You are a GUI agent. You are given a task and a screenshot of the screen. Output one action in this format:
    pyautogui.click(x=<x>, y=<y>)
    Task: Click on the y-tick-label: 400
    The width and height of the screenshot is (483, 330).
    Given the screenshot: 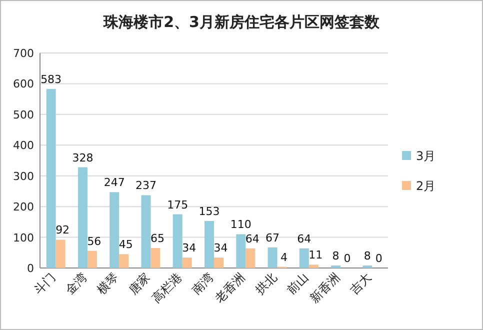 What is the action you would take?
    pyautogui.click(x=23, y=145)
    